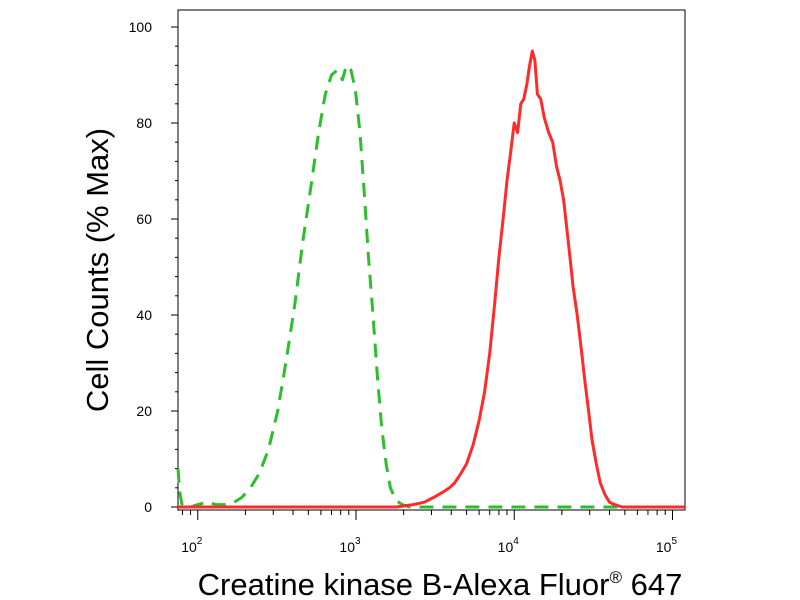 The image size is (800, 600). Describe the element at coordinates (97, 270) in the screenshot. I see `y-axis-title: Cell Counts (% Max)` at that location.